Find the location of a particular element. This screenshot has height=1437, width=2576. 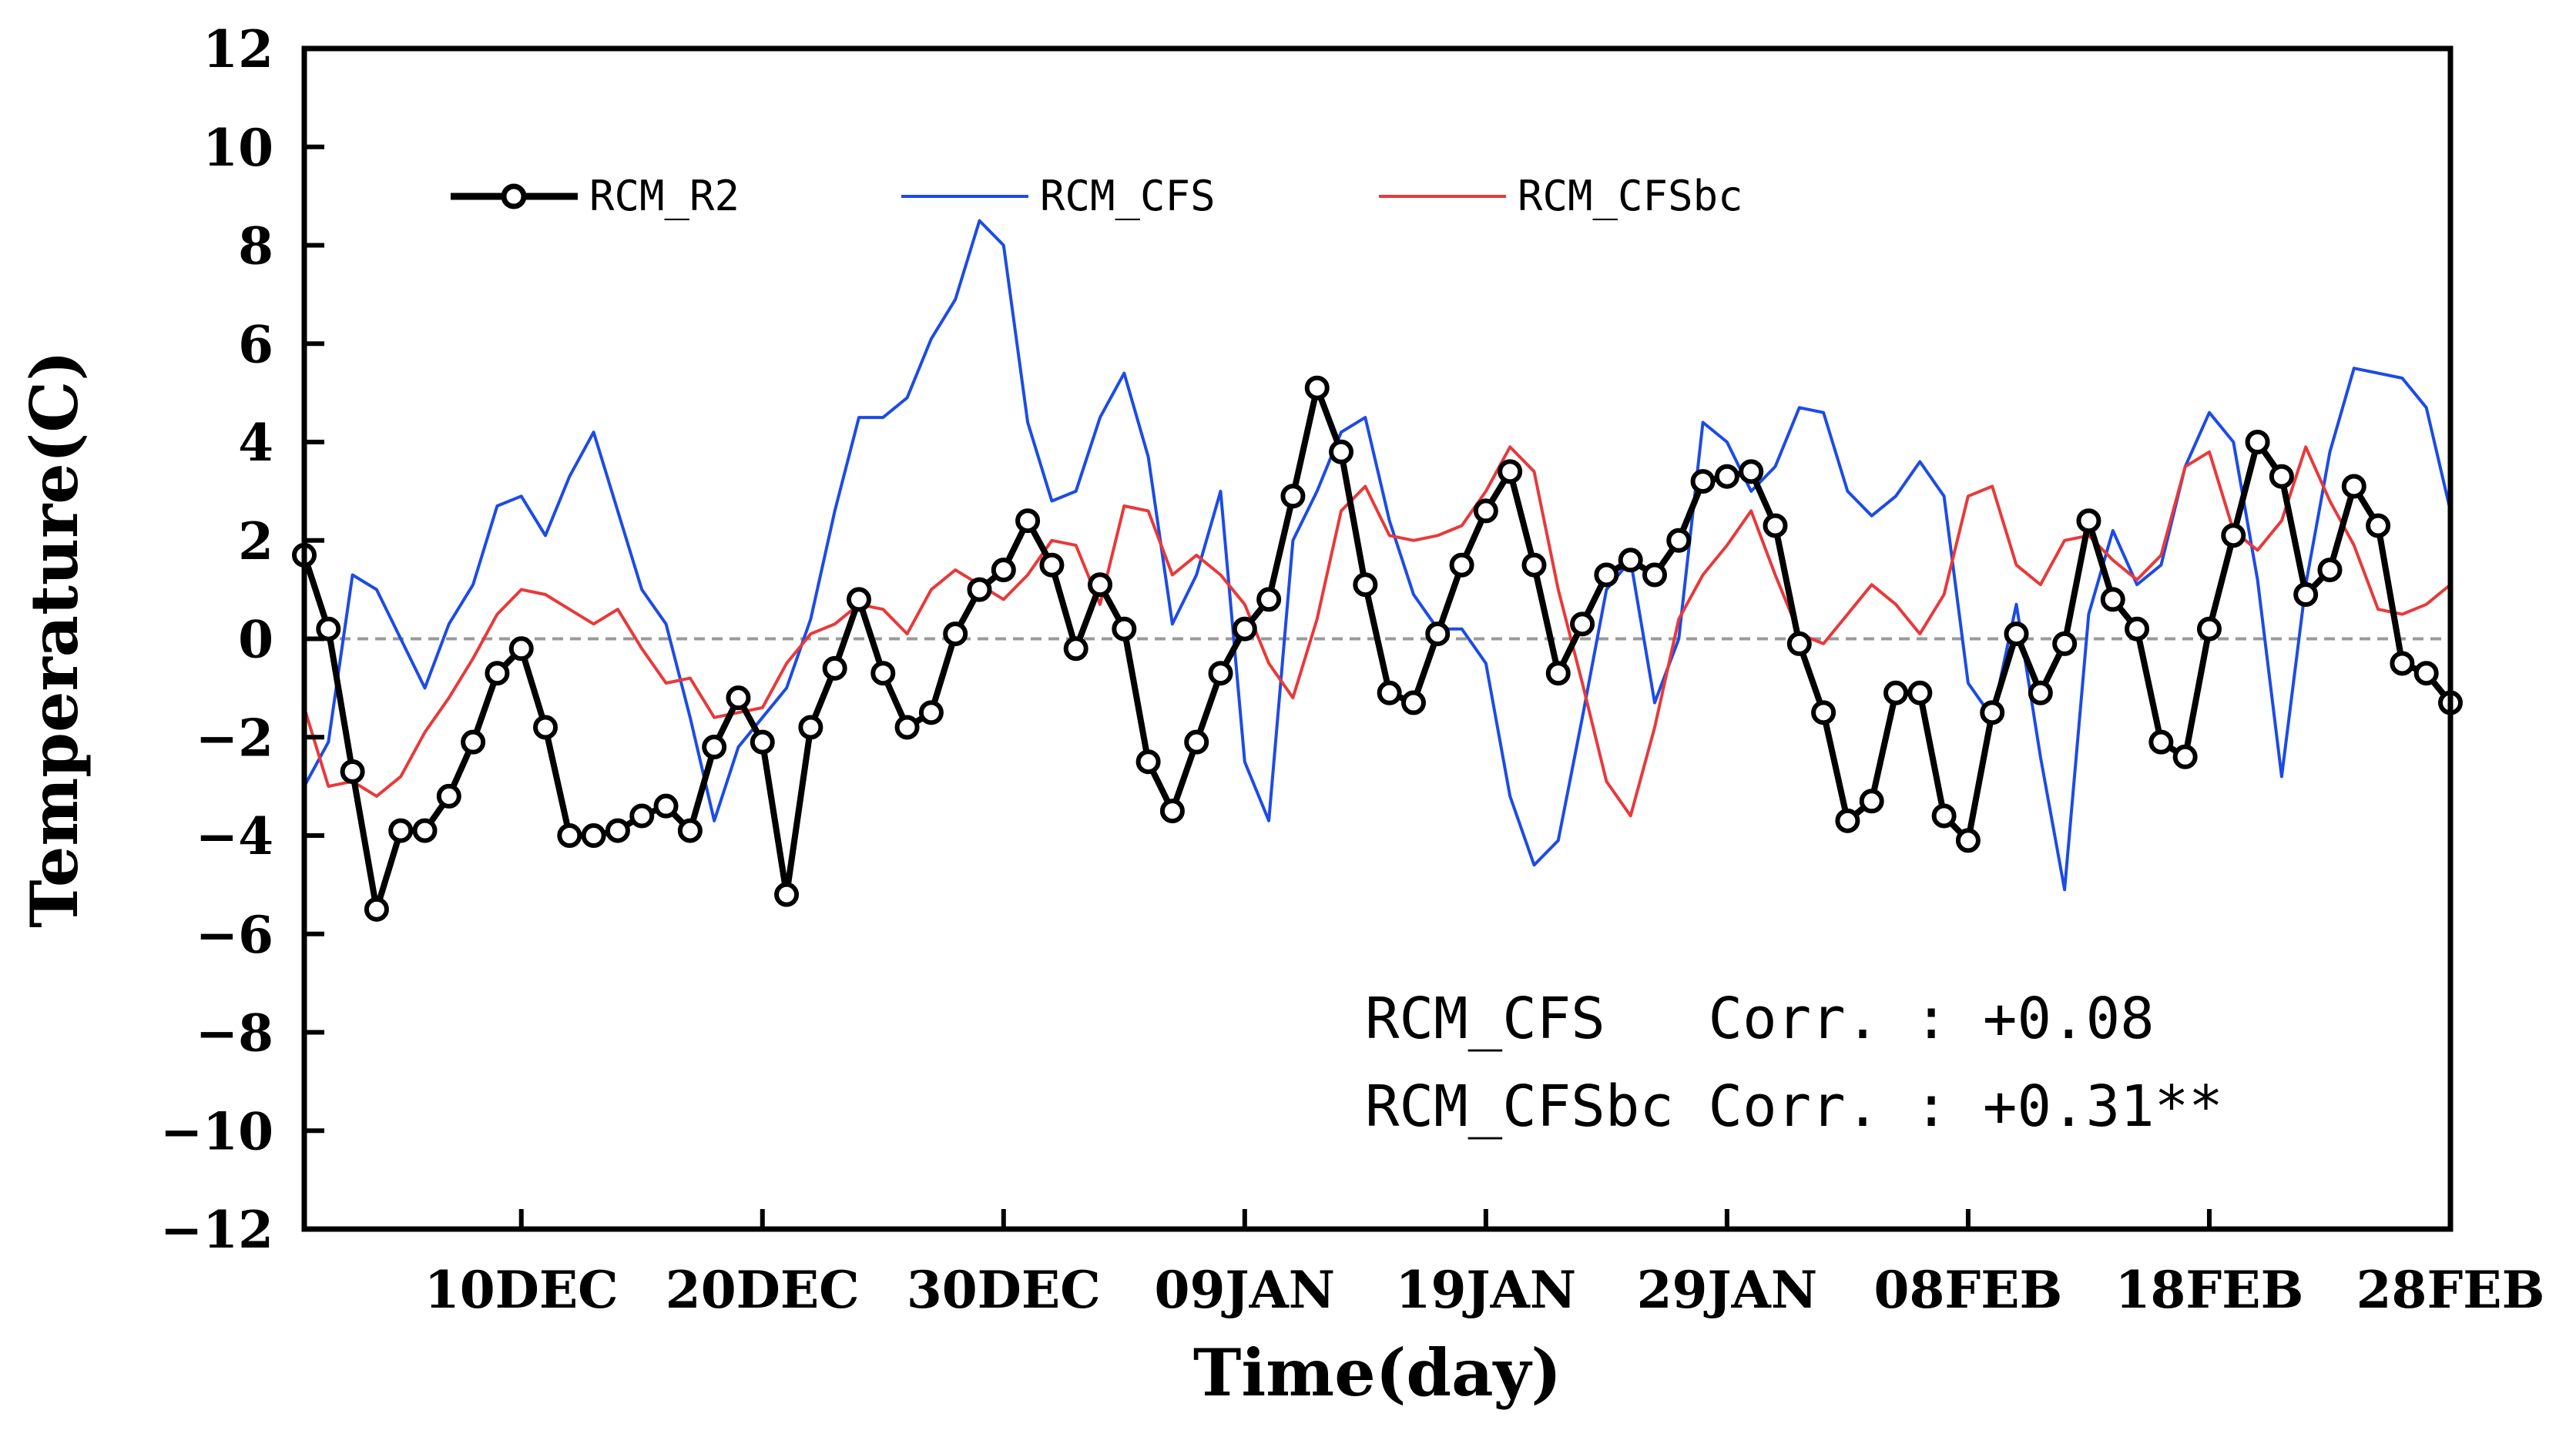

legend-label-rcm-r2: RCM_R2 is located at coordinates (664, 196).